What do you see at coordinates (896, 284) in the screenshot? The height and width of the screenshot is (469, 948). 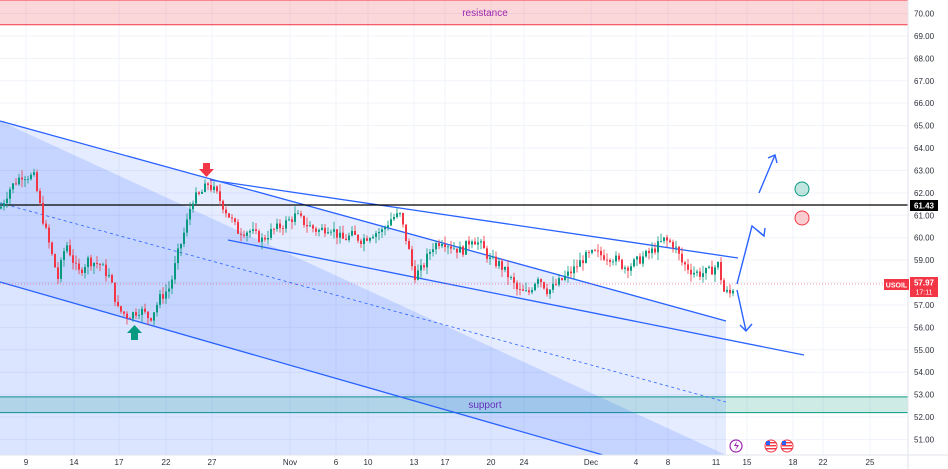 I see `symbol-badge: USOIL` at bounding box center [896, 284].